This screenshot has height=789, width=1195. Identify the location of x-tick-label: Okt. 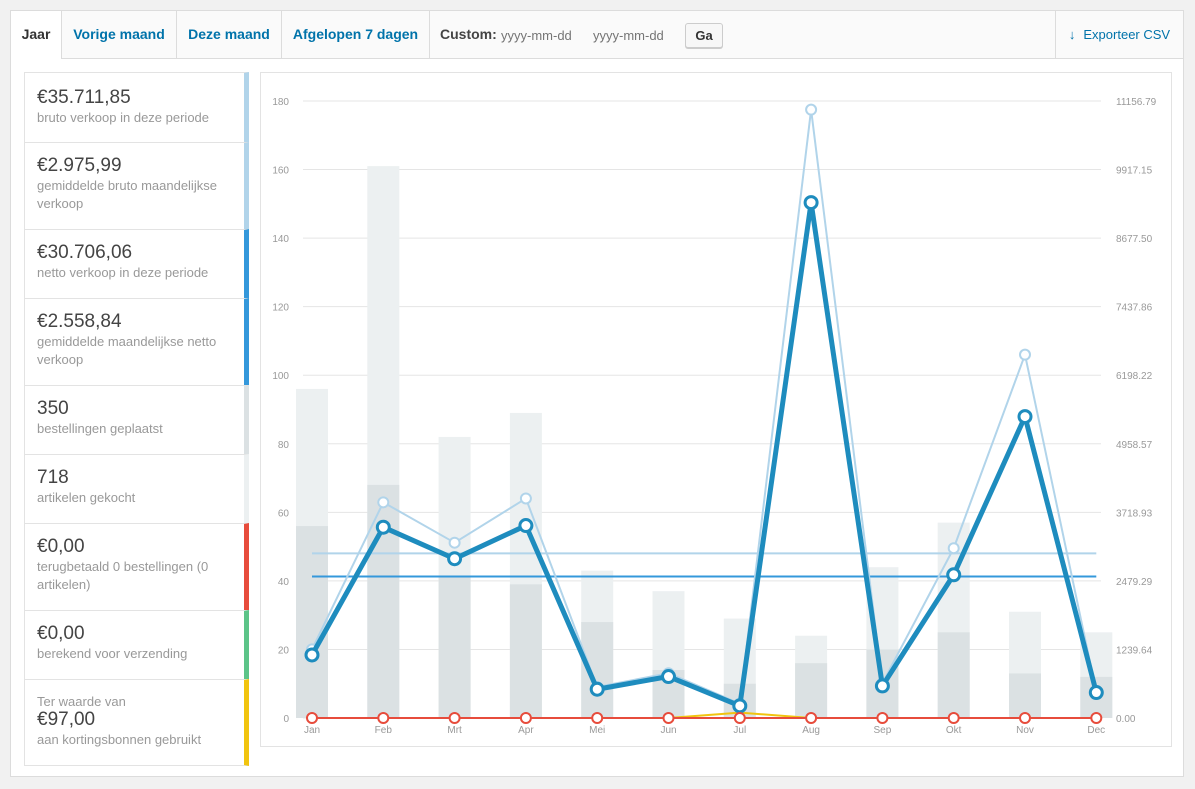
(954, 730).